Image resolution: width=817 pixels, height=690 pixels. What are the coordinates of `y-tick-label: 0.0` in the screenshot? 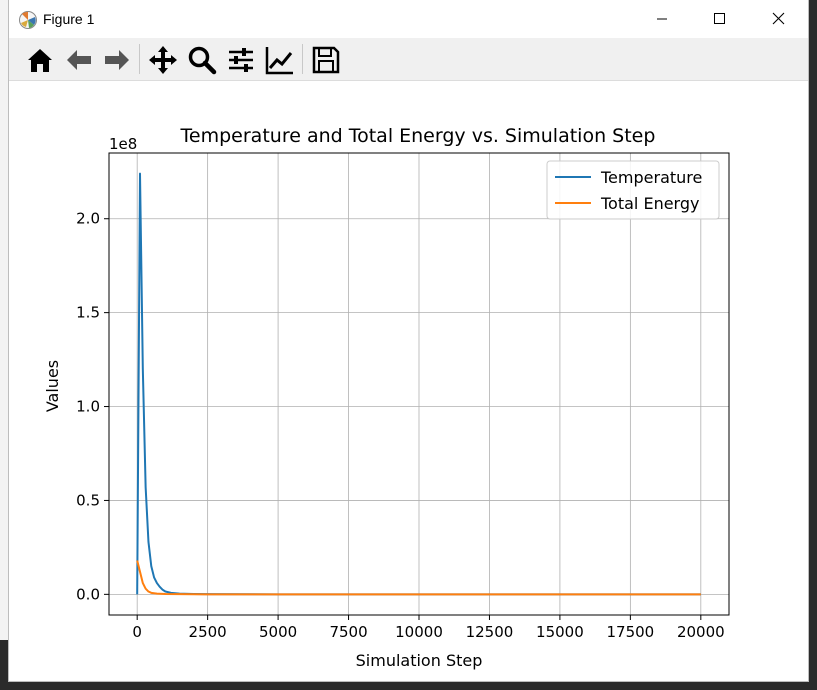 It's located at (88, 594).